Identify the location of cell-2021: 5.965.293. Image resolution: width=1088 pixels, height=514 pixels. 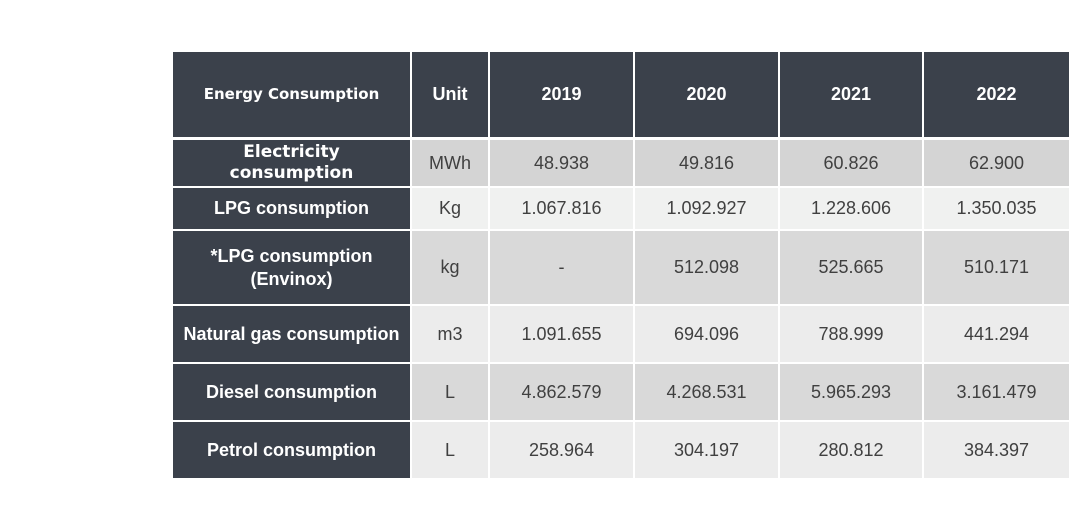
(852, 393).